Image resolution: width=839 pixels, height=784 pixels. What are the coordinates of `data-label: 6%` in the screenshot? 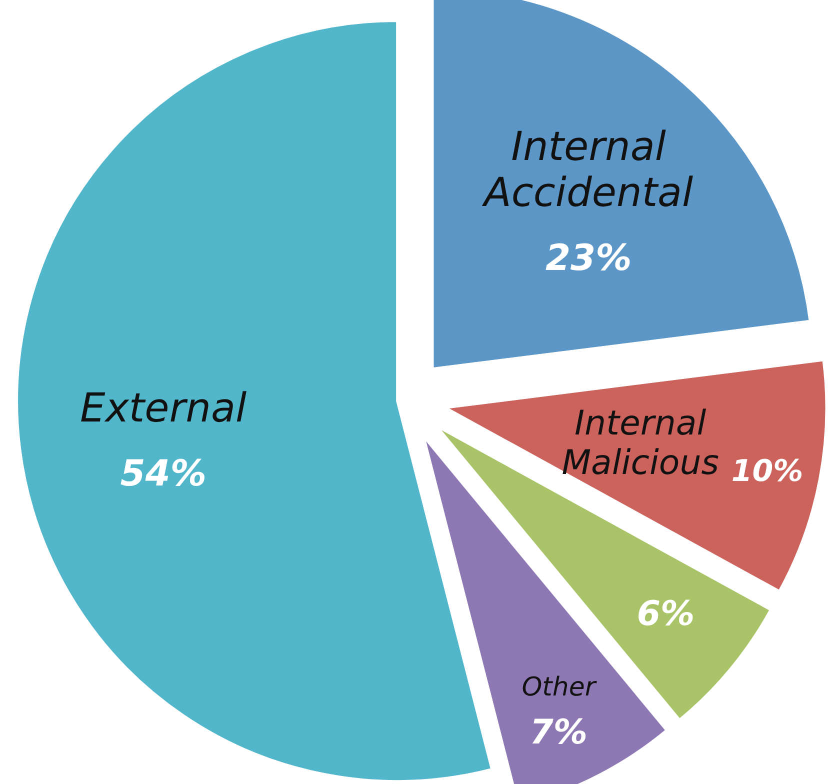 It's located at (665, 614).